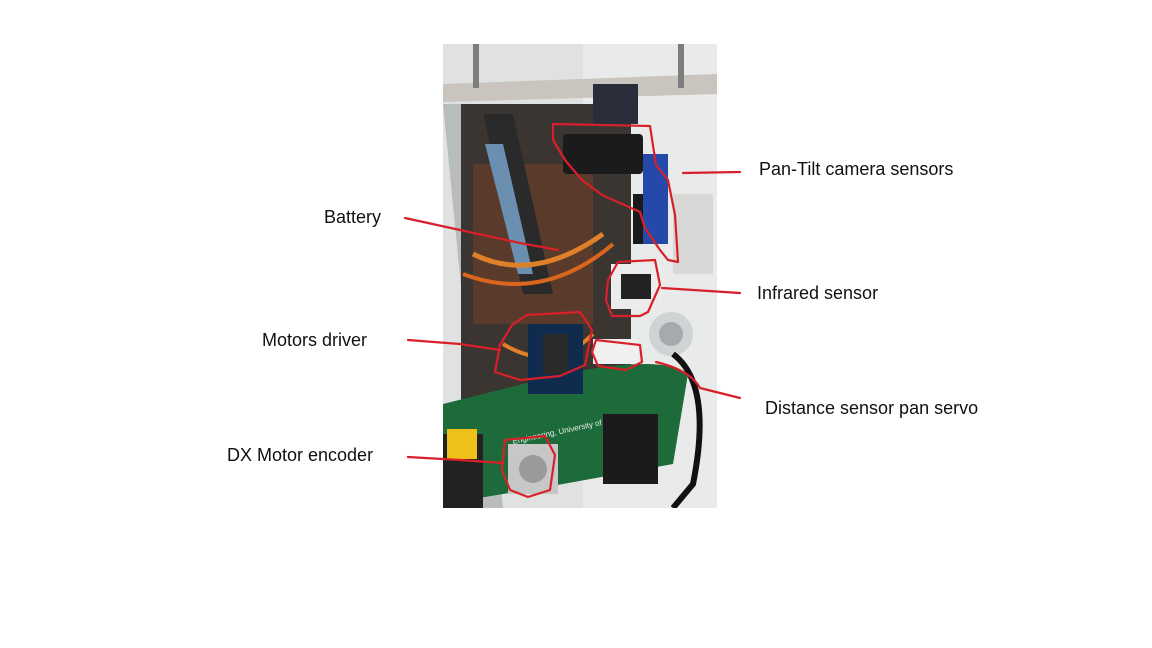 The height and width of the screenshot is (648, 1152). I want to click on battery-label: Battery, so click(353, 217).